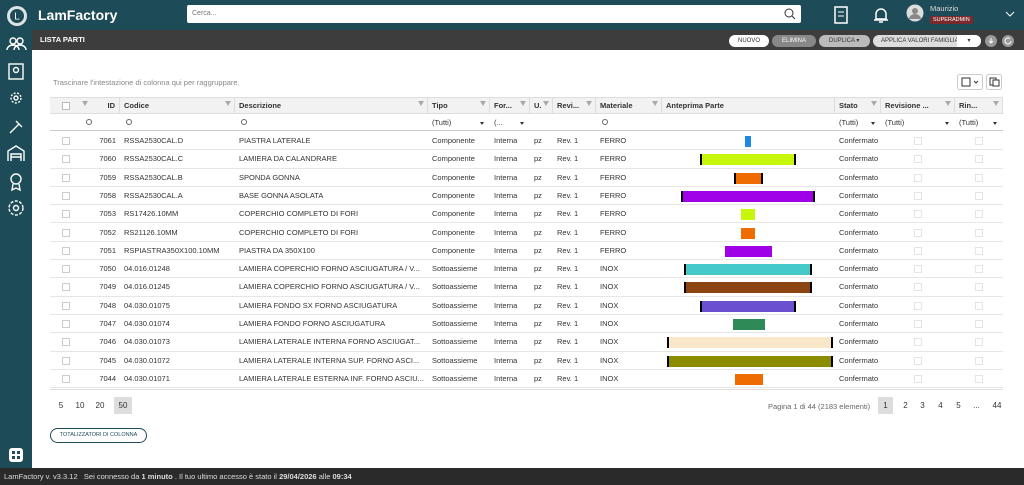 This screenshot has height=485, width=1024. I want to click on gears-icon, so click(16, 98).